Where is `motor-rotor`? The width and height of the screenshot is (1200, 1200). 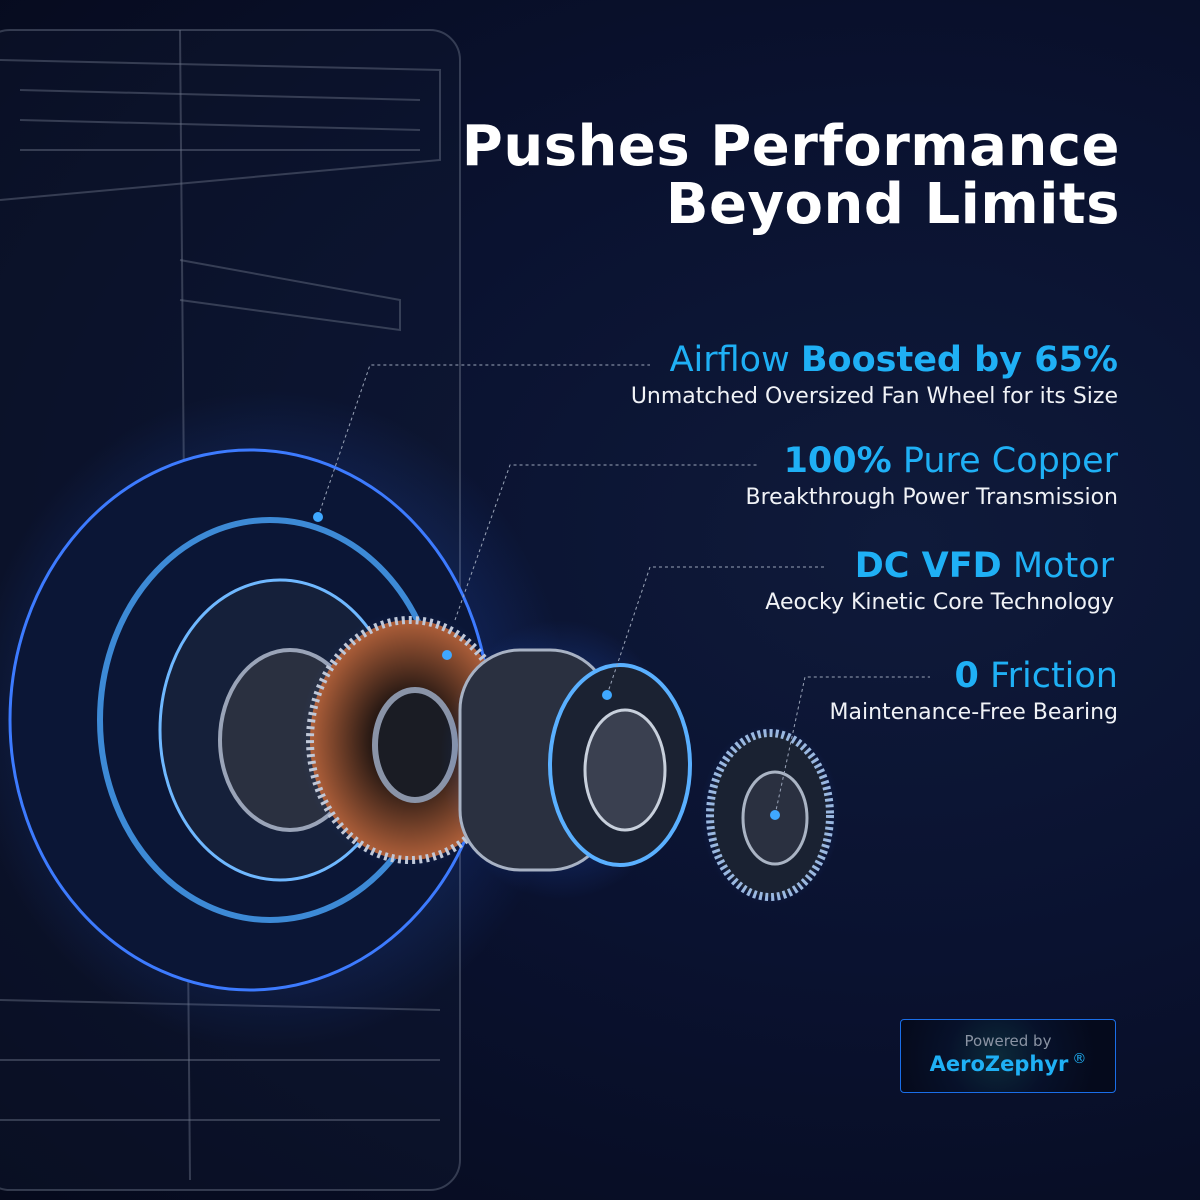 motor-rotor is located at coordinates (566, 760).